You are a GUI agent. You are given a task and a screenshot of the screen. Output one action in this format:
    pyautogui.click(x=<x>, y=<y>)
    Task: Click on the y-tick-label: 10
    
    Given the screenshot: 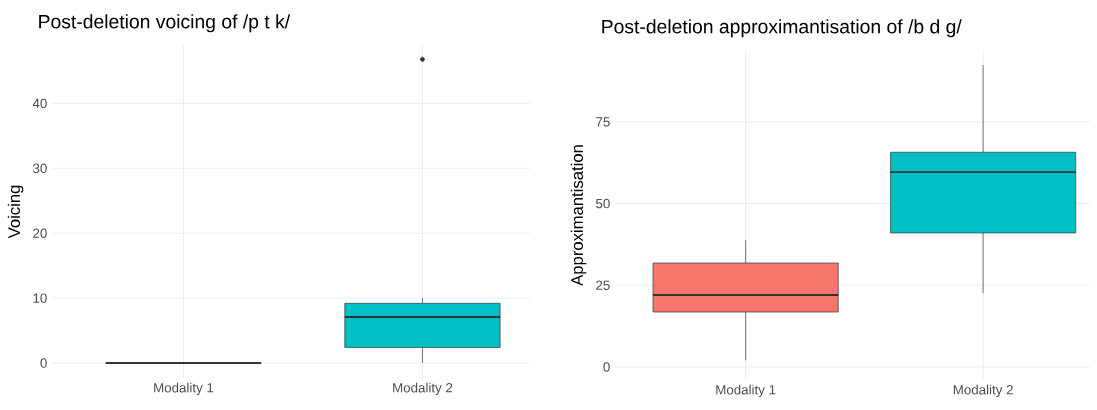 What is the action you would take?
    pyautogui.click(x=40, y=298)
    